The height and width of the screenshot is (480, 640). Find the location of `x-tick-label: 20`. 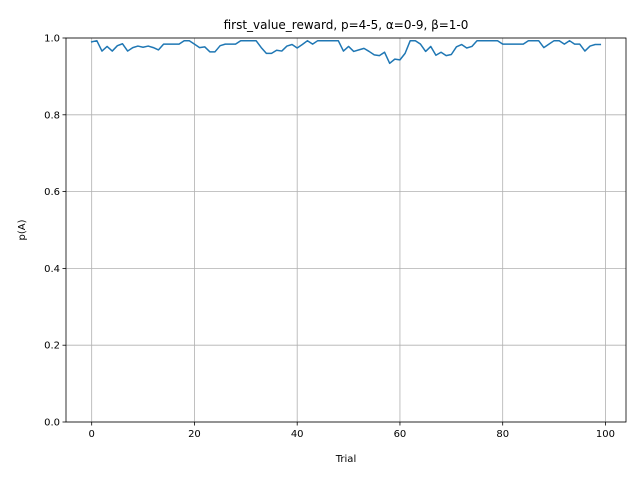

x-tick-label: 20 is located at coordinates (194, 434).